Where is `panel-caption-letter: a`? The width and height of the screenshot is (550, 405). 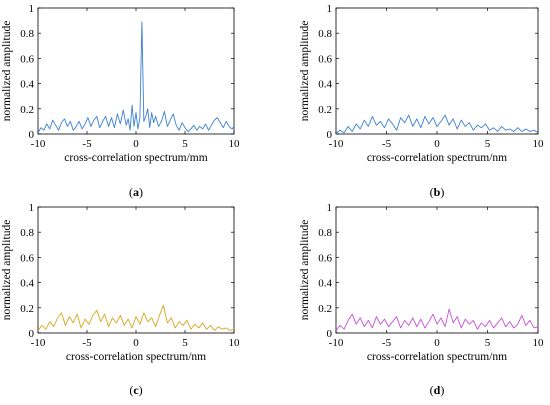 panel-caption-letter: a is located at coordinates (136, 192).